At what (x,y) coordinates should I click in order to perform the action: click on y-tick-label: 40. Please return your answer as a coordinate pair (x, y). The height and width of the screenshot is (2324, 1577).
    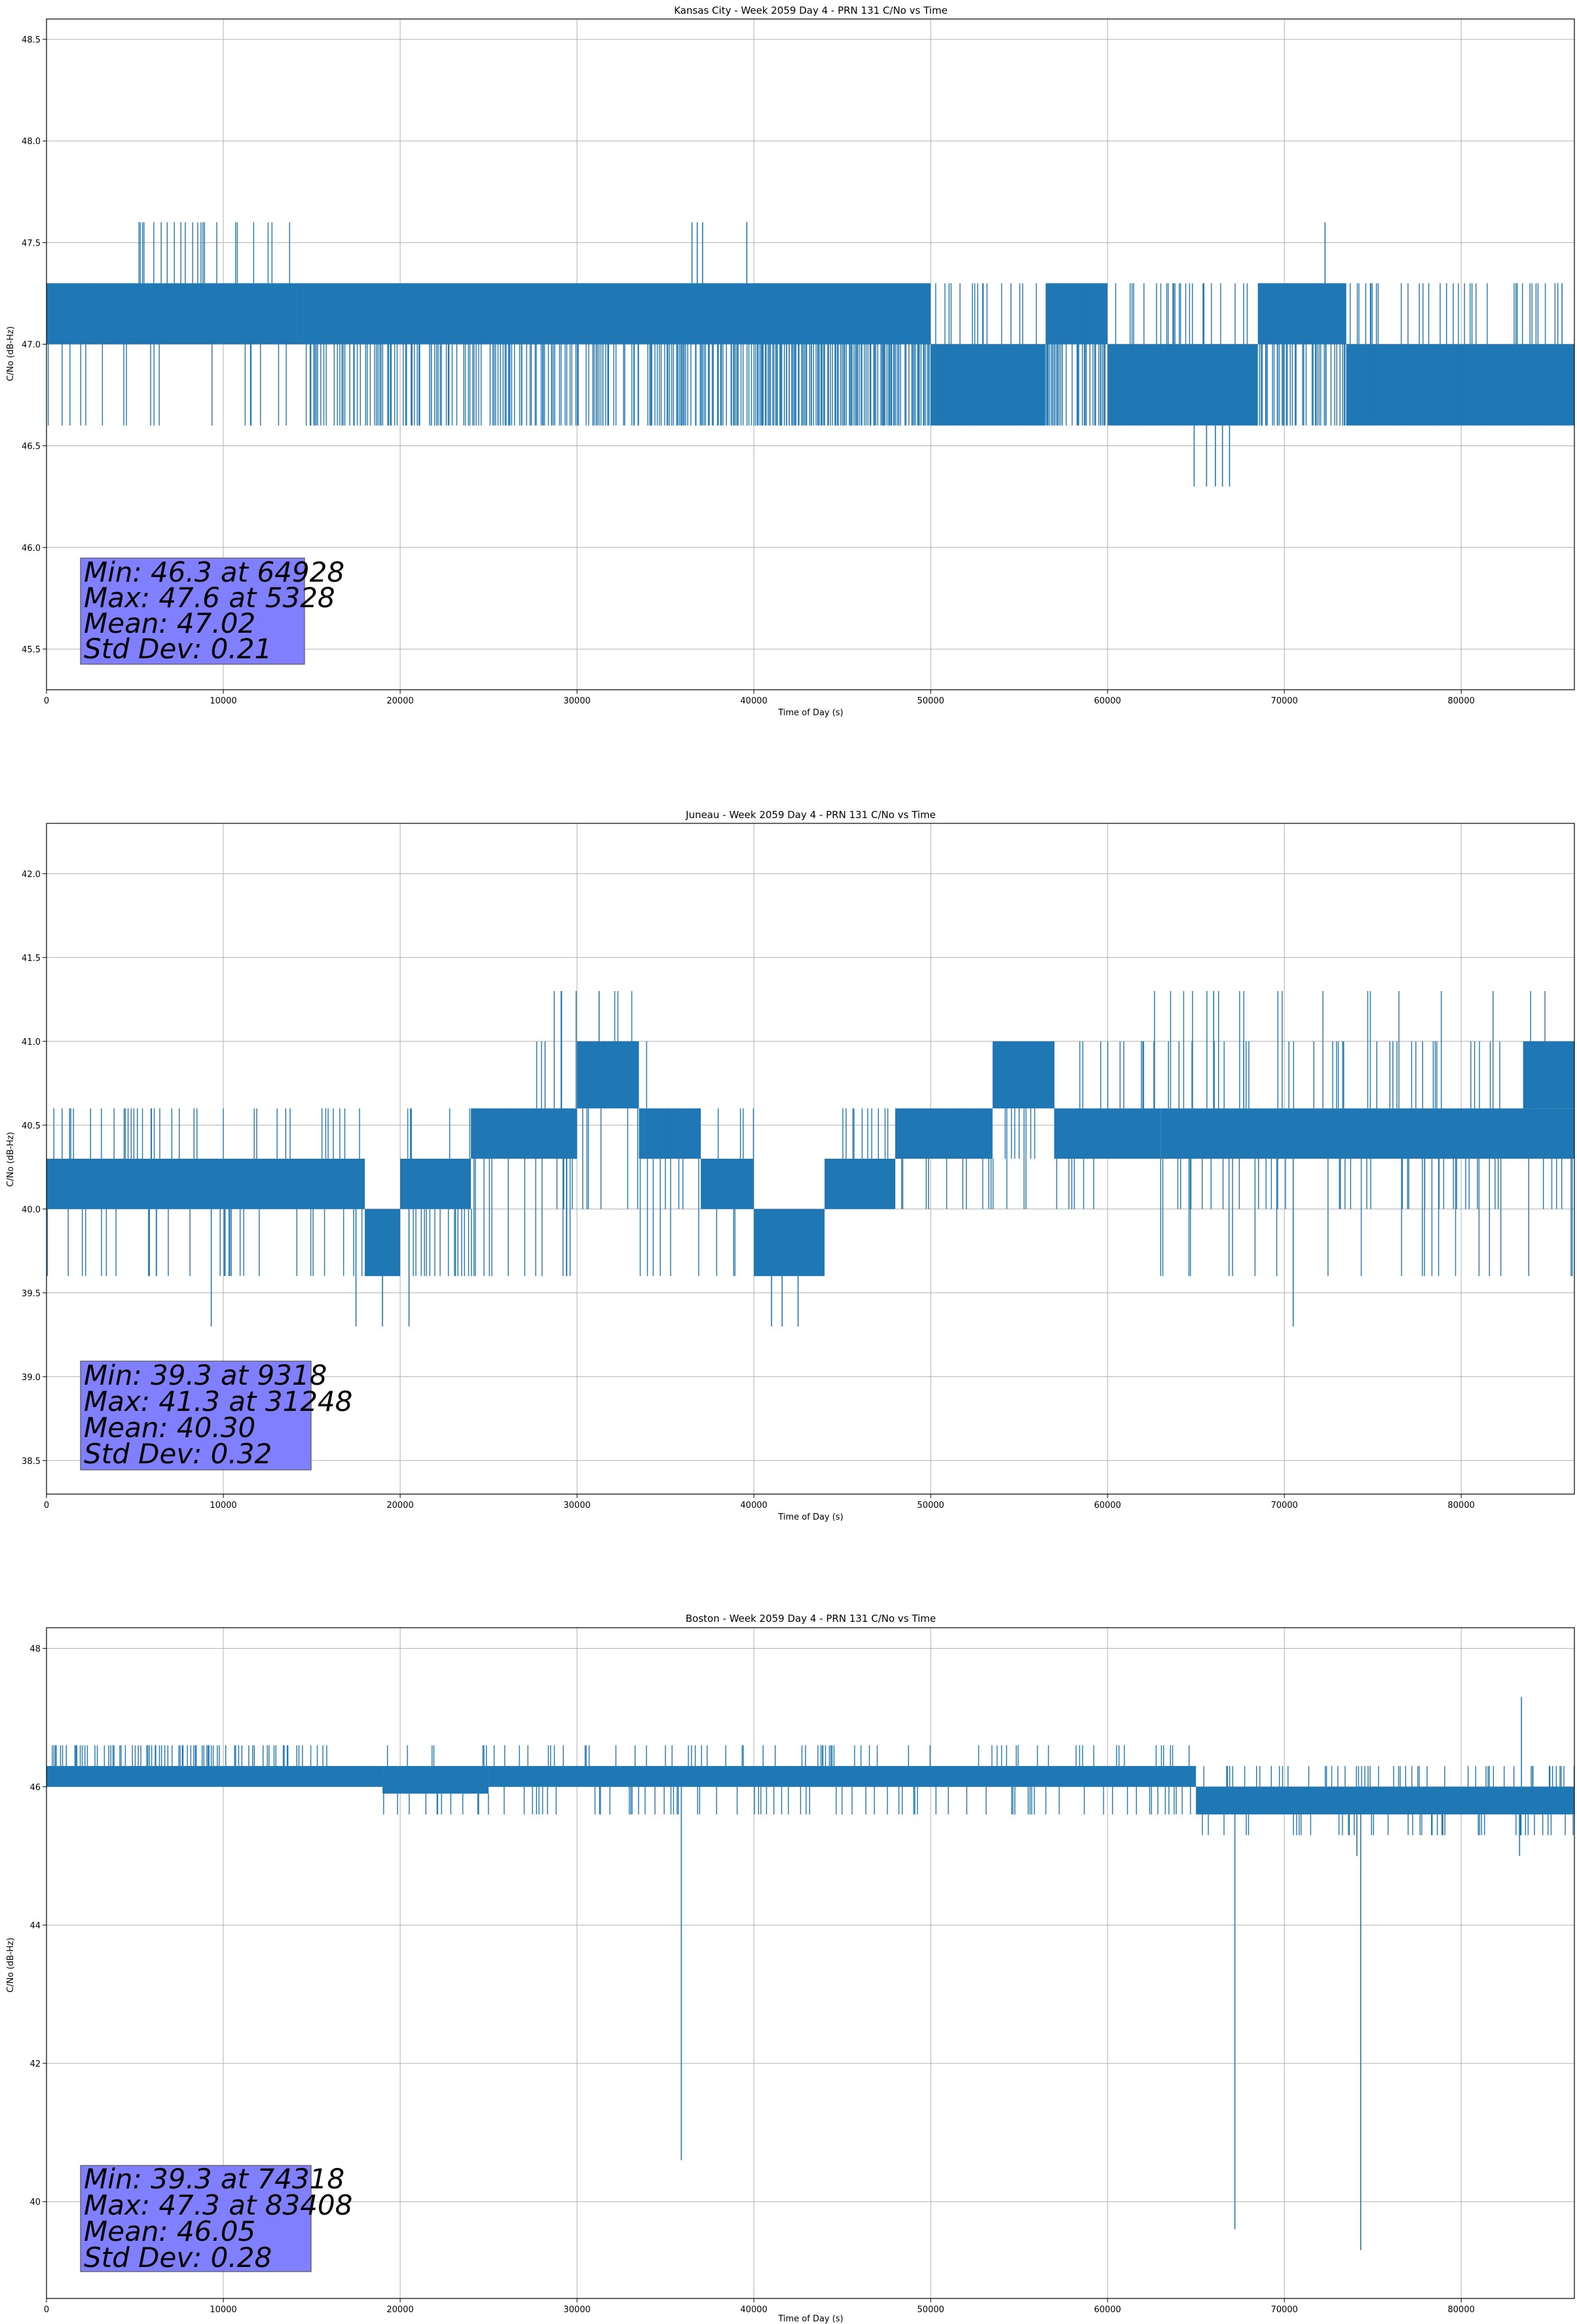
    Looking at the image, I should click on (35, 2202).